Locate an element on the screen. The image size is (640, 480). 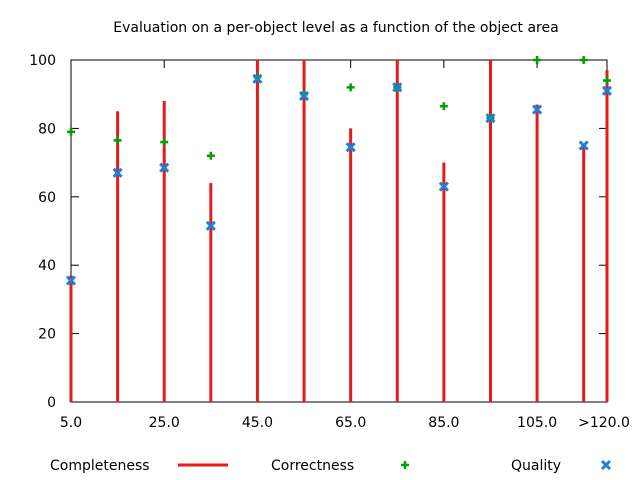
y-tick-label: 100 is located at coordinates (42, 61).